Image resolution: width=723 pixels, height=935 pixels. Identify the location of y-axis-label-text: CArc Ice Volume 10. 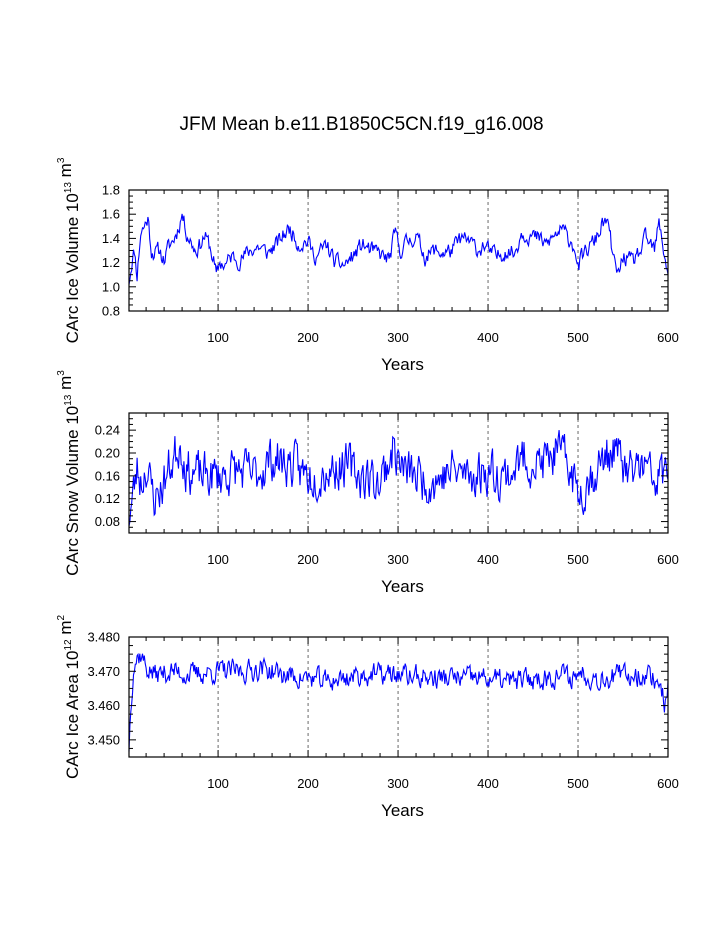
(72, 268).